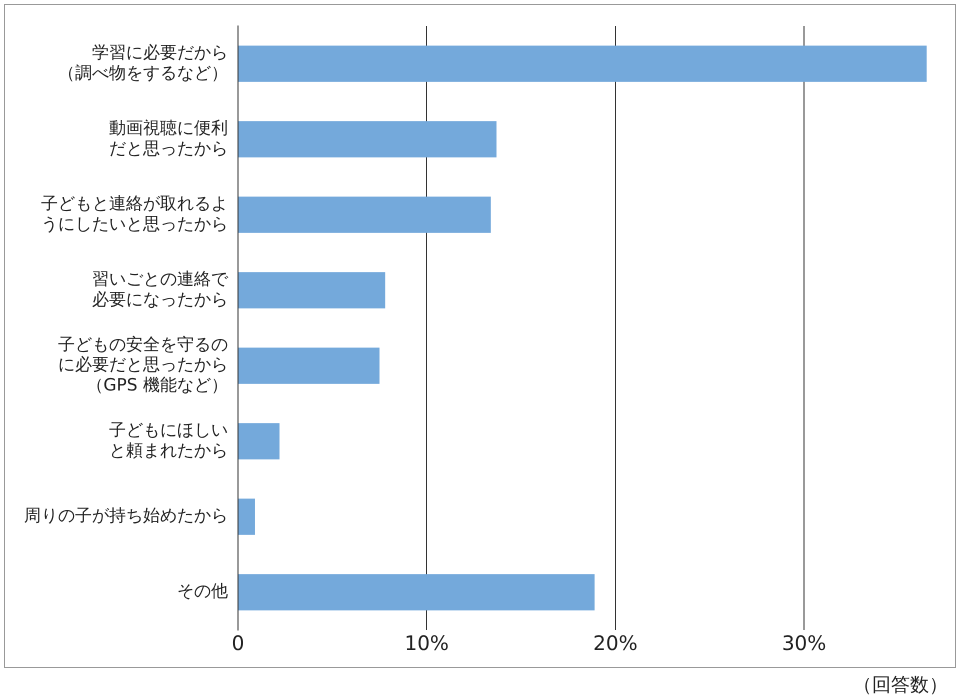 Image resolution: width=960 pixels, height=700 pixels. Describe the element at coordinates (143, 63) in the screenshot. I see `y-tick-label: 学習に必要だから（調べ物をするなど）` at that location.